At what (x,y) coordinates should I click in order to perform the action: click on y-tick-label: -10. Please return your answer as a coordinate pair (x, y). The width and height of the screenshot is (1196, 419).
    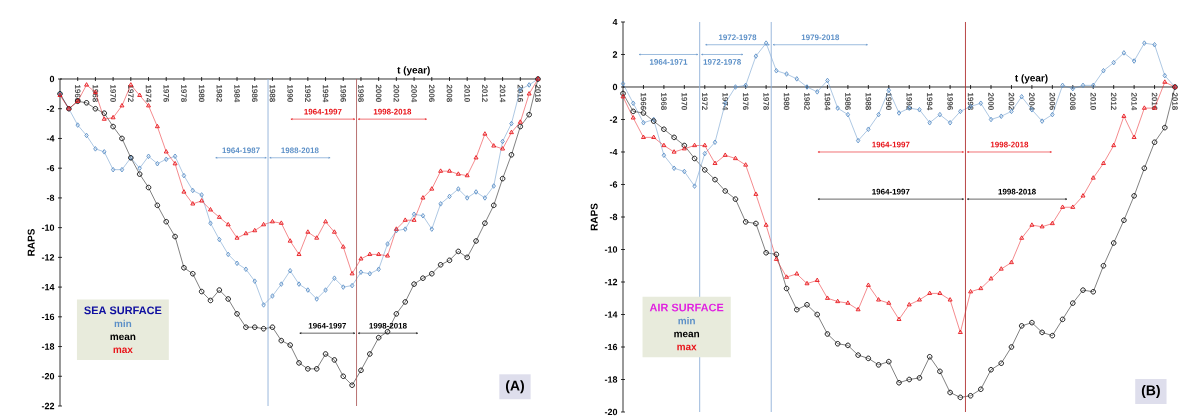
    Looking at the image, I should click on (48, 227).